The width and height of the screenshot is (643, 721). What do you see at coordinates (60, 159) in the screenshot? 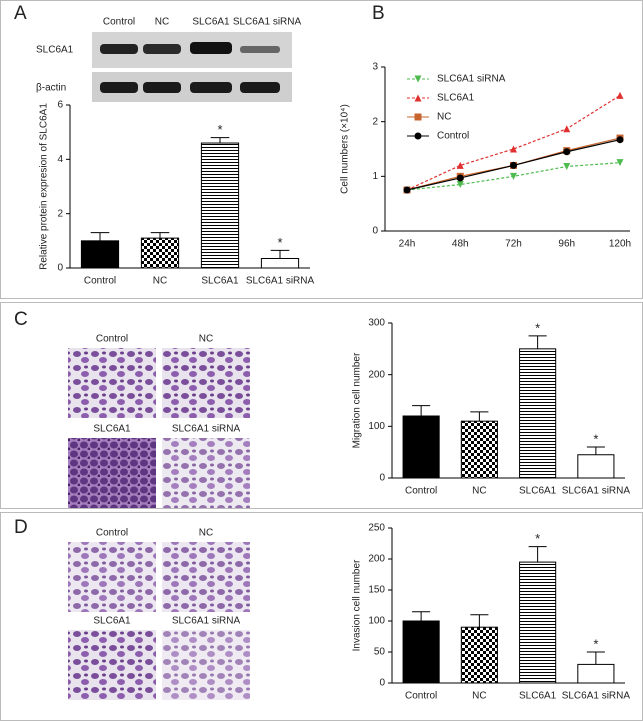
I see `y-tick-label: 4` at bounding box center [60, 159].